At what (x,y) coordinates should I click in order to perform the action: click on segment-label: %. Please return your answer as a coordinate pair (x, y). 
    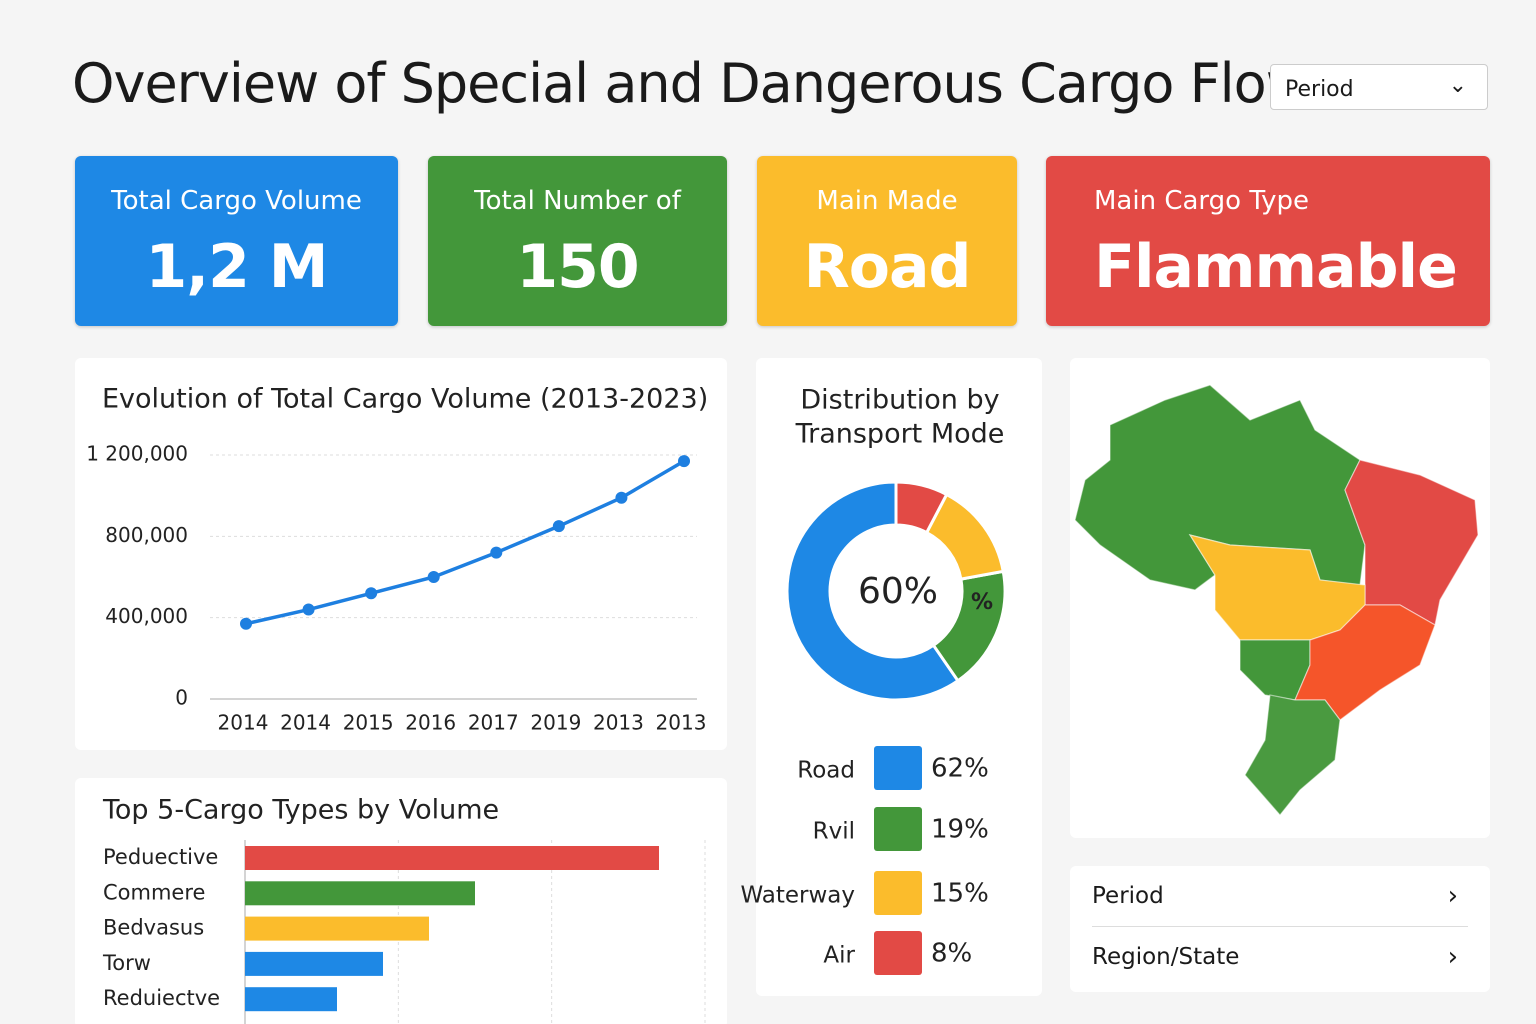
    Looking at the image, I should click on (982, 602).